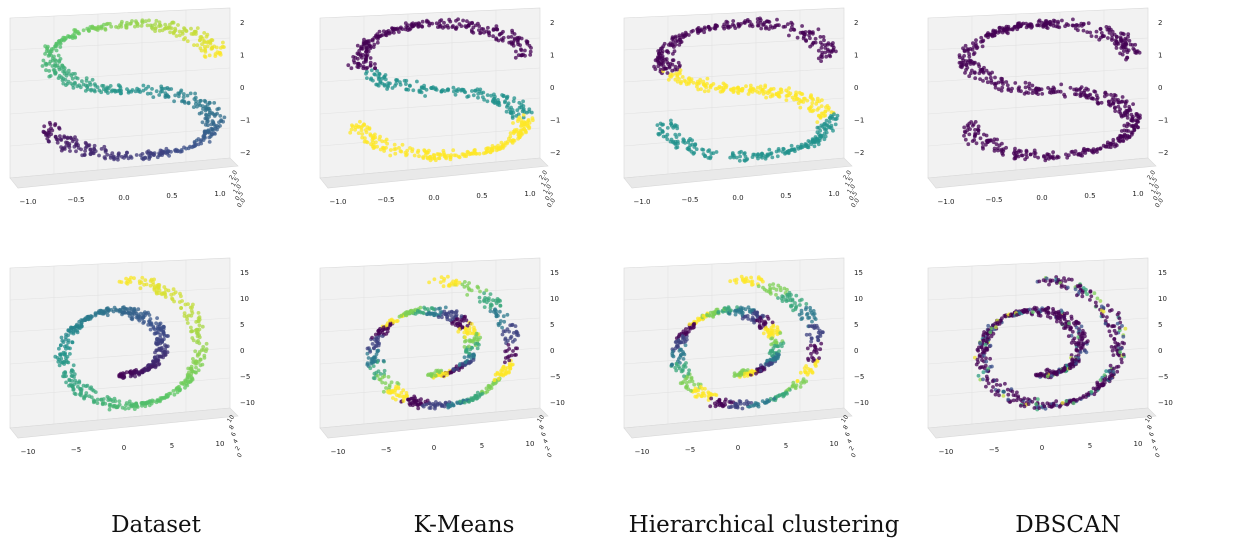  I want to click on x-tick-label: 0.5, so click(785, 196).